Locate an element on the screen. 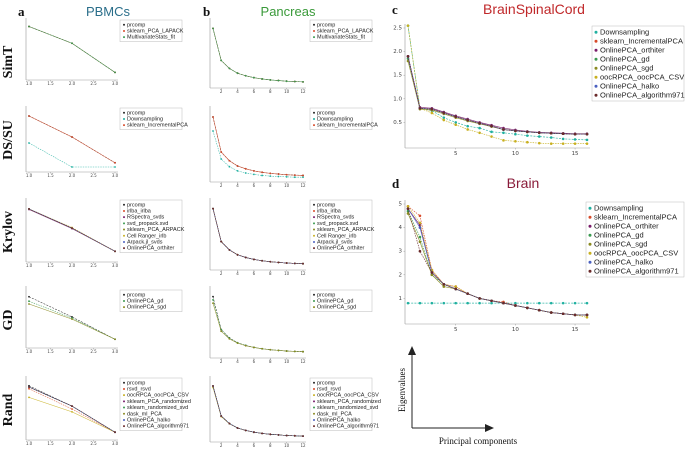 Image resolution: width=685 pixels, height=457 pixels. generic-axes-guide: Eigenvalues Principal components is located at coordinates (457, 396).